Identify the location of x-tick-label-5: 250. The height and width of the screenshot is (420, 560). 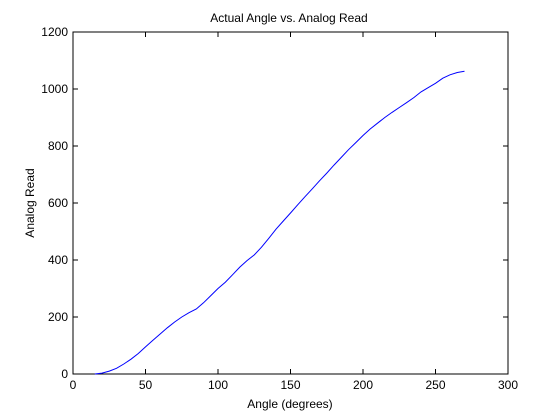
(435, 385).